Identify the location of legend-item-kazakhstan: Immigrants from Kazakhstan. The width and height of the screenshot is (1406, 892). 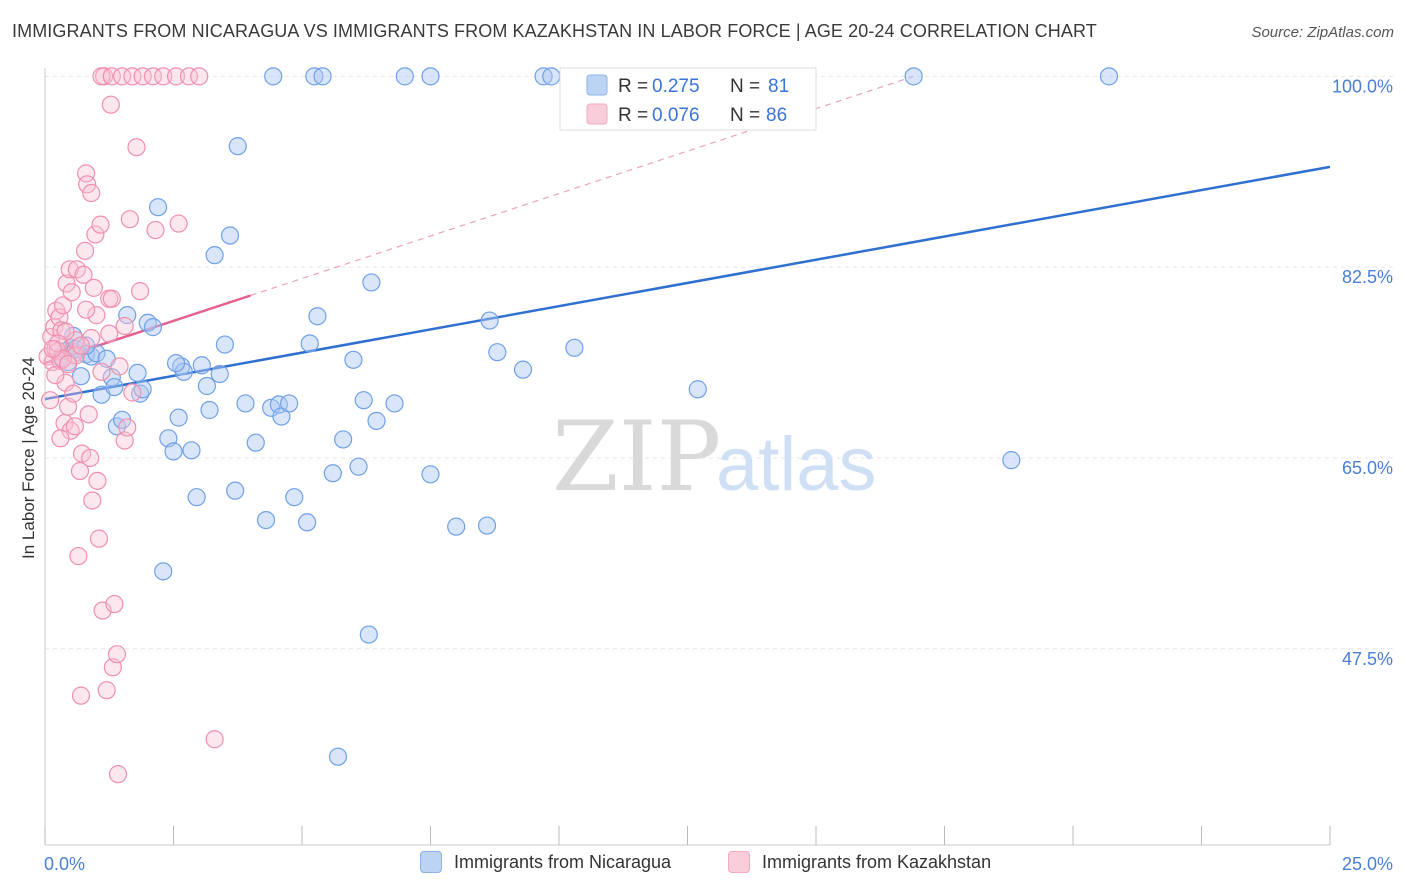
(859, 862).